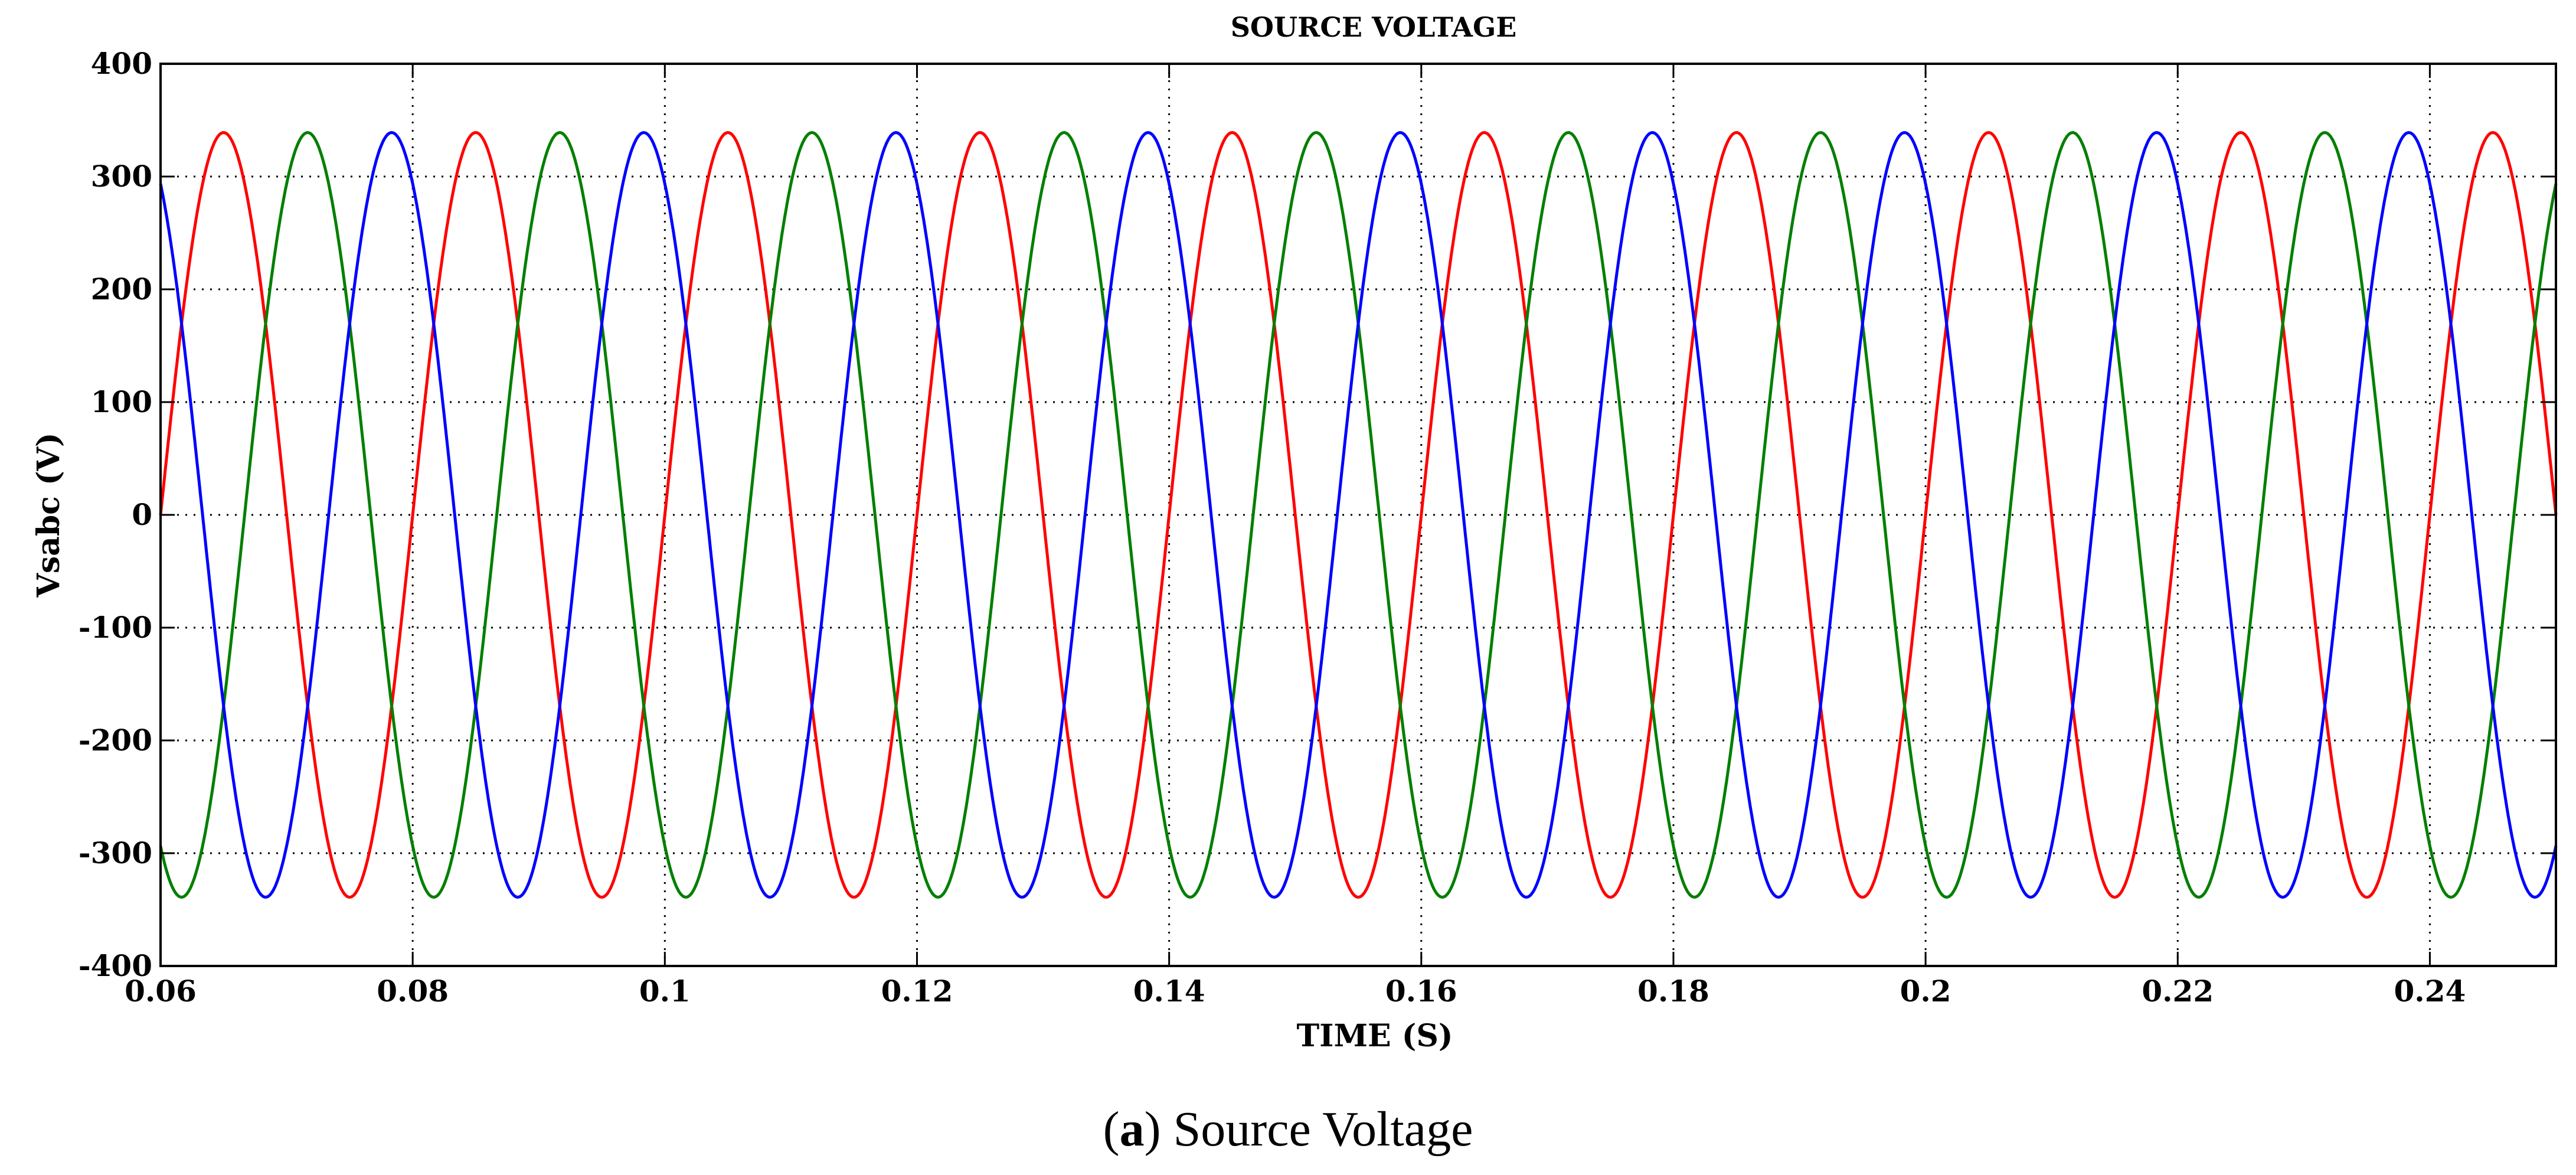 This screenshot has width=2576, height=1175. I want to click on x-tick-label: 0.14, so click(1169, 991).